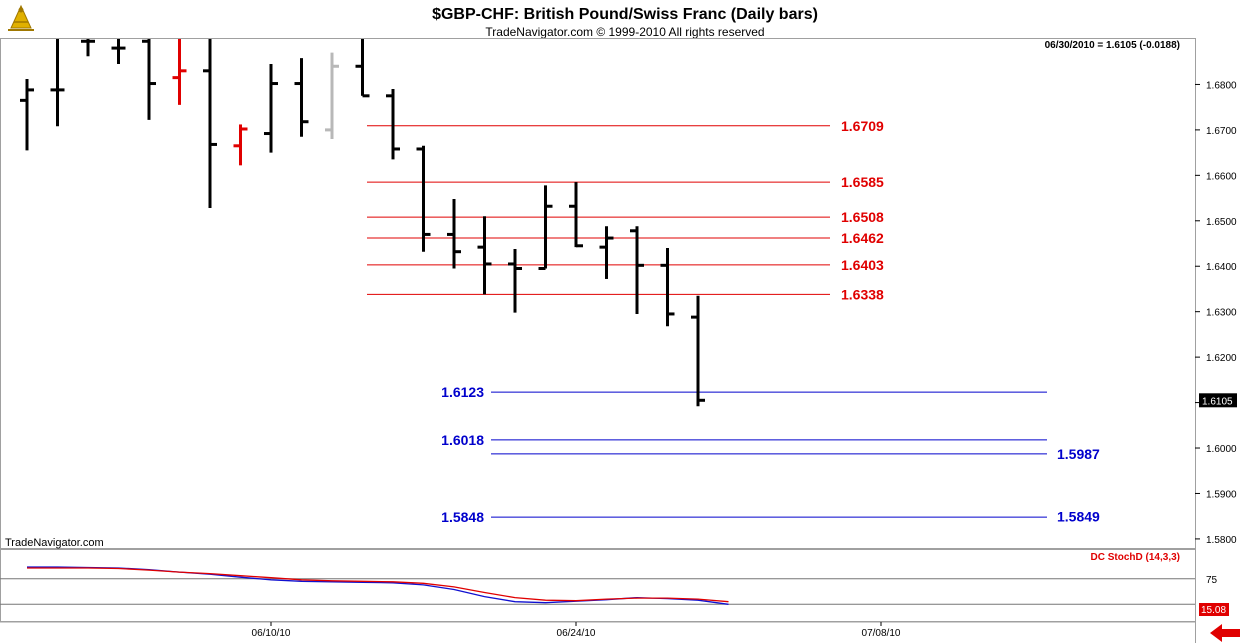 Image resolution: width=1250 pixels, height=643 pixels. Describe the element at coordinates (462, 392) in the screenshot. I see `support-label: 1.6123` at that location.